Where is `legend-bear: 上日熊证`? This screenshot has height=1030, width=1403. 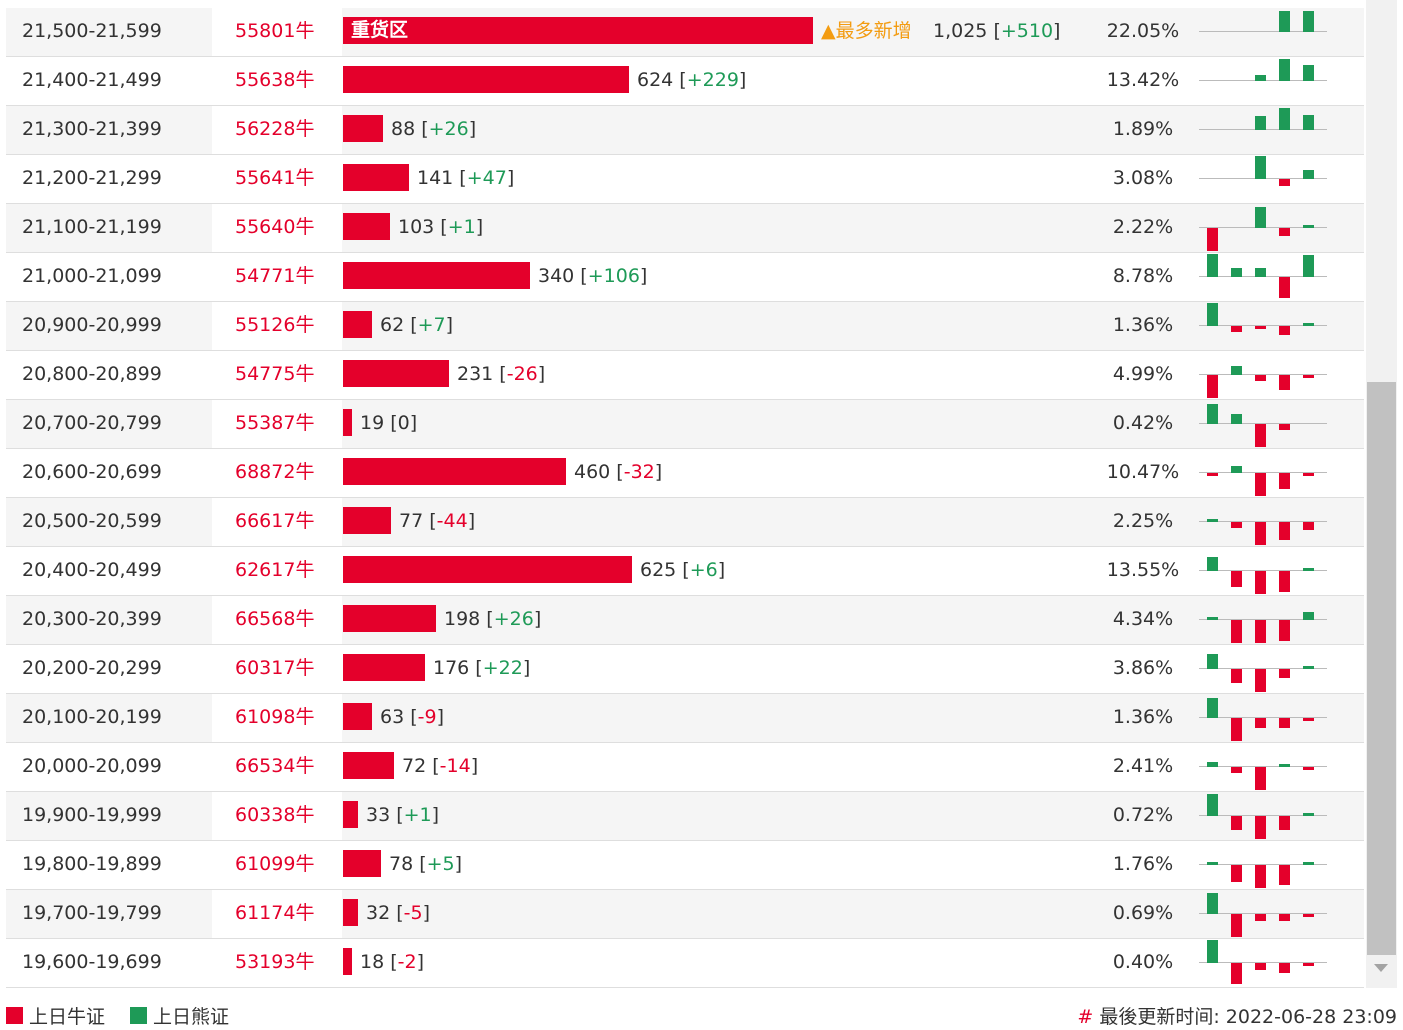
legend-bear: 上日熊证 is located at coordinates (179, 1015).